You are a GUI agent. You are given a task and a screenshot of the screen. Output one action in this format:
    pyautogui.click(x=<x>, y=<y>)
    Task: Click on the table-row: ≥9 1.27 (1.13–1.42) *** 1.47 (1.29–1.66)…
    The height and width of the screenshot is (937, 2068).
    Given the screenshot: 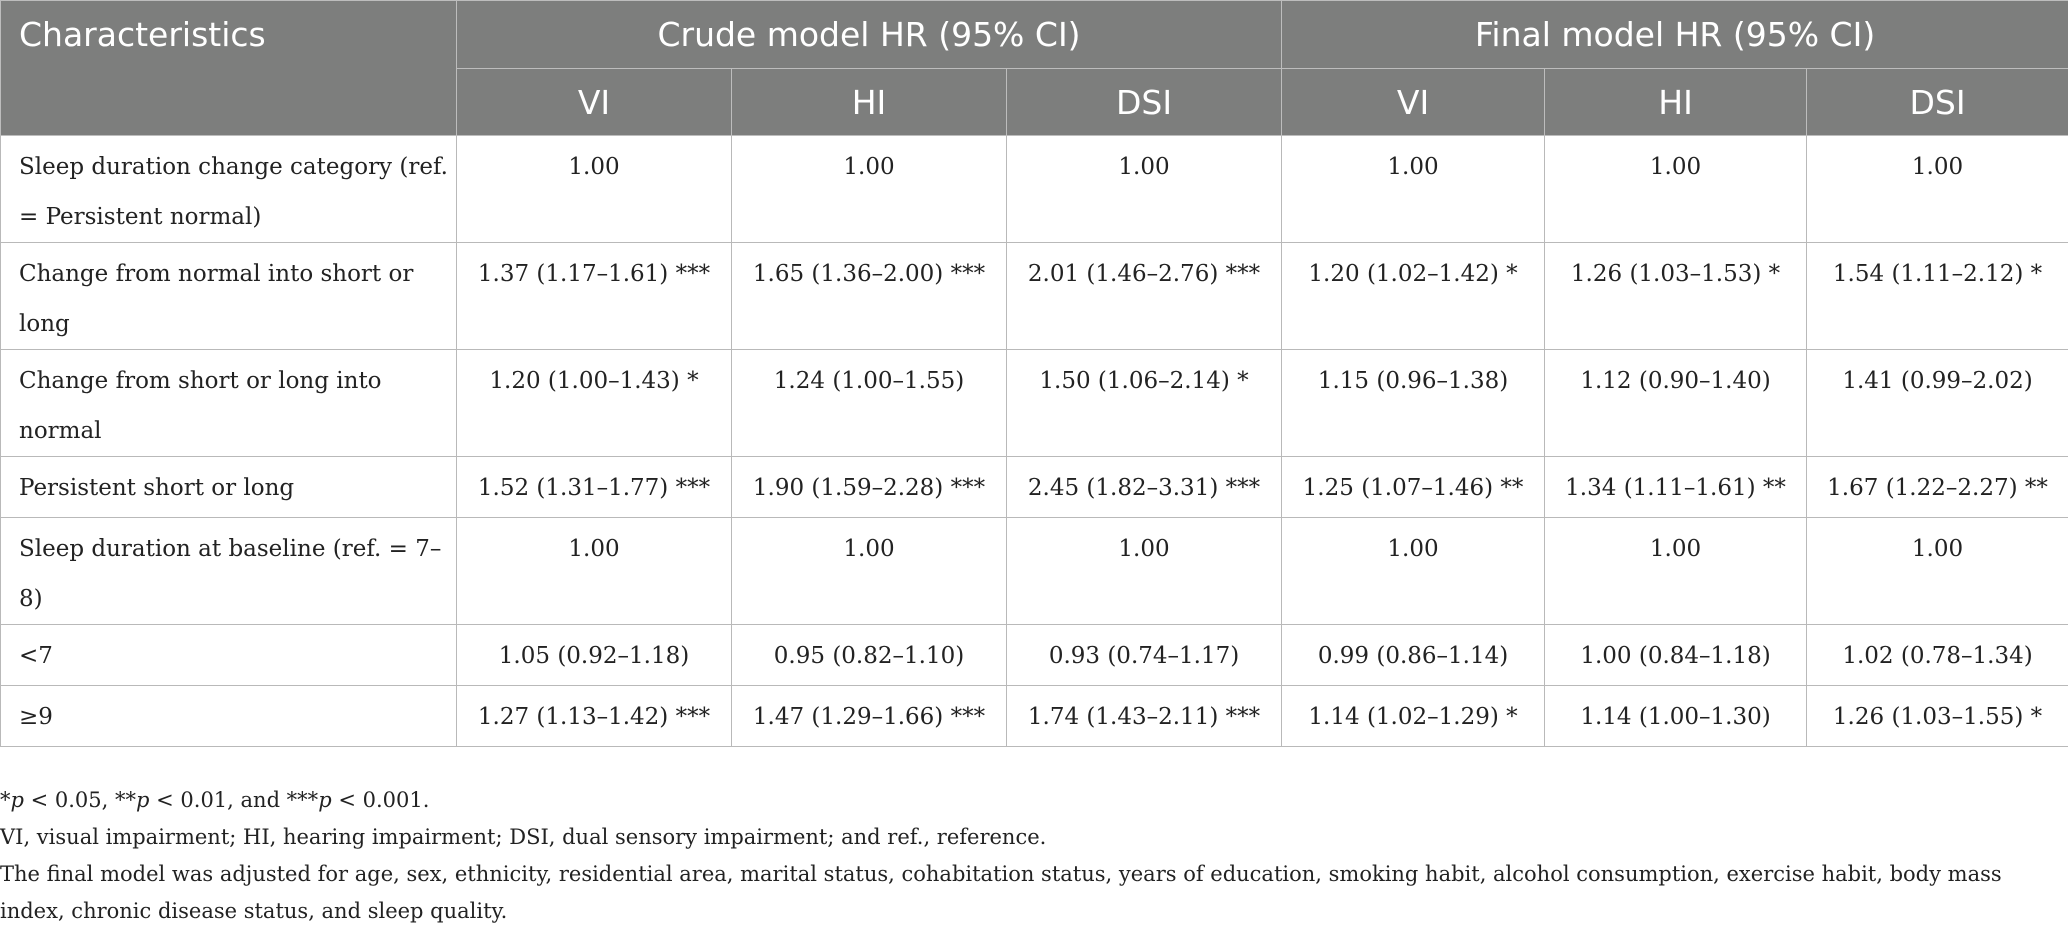 What is the action you would take?
    pyautogui.click(x=1034, y=716)
    